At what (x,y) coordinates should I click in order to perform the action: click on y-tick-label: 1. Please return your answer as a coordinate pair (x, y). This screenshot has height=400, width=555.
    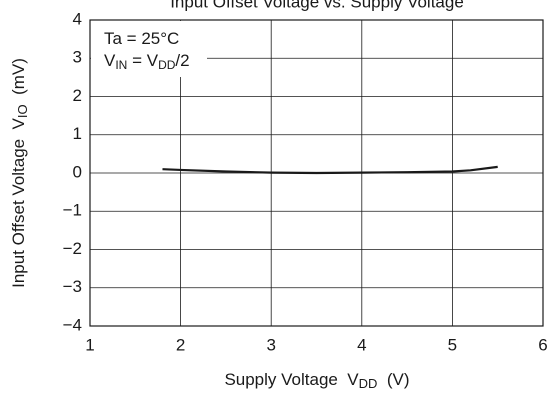
    Looking at the image, I should click on (77, 133).